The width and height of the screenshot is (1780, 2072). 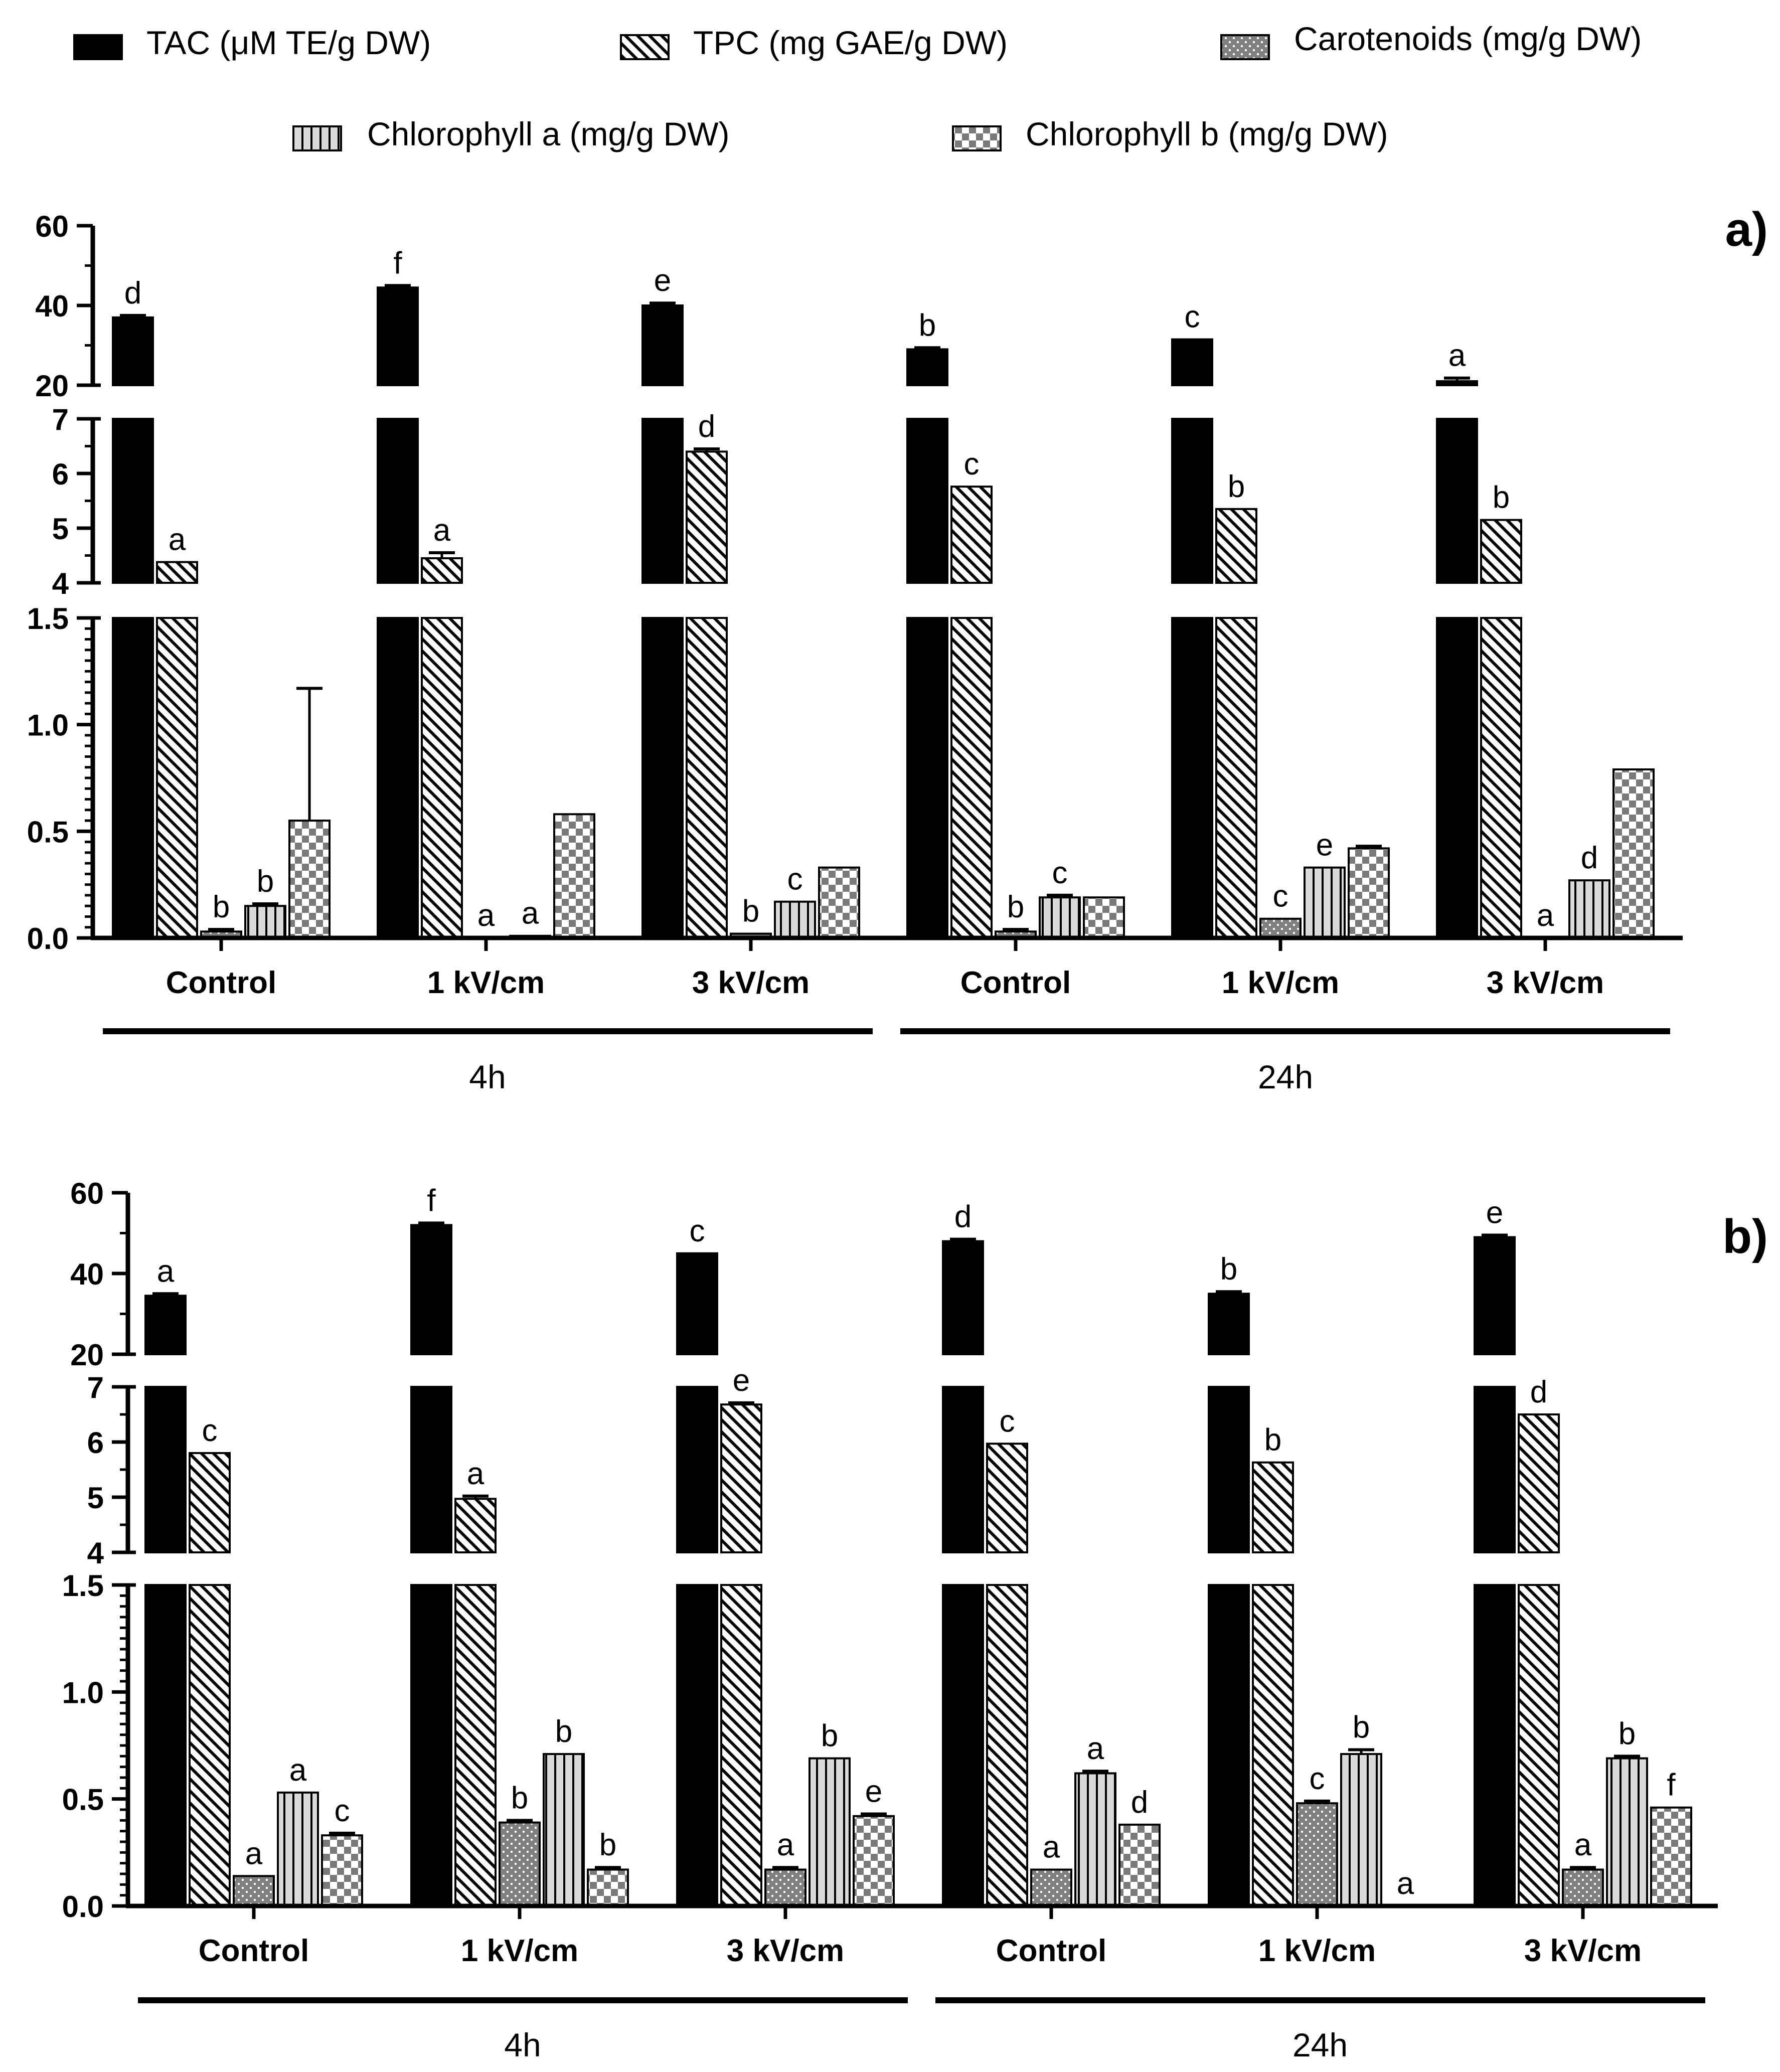 What do you see at coordinates (398, 336) in the screenshot?
I see `bar-tac-cat2` at bounding box center [398, 336].